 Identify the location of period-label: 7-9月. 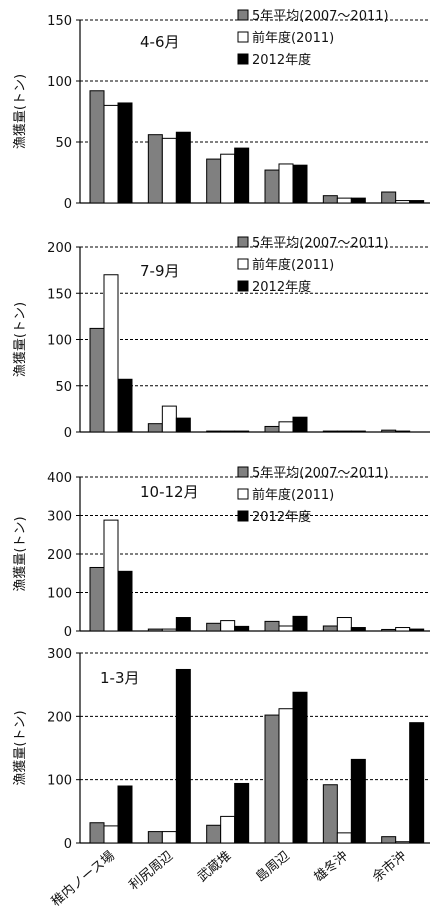
(160, 271).